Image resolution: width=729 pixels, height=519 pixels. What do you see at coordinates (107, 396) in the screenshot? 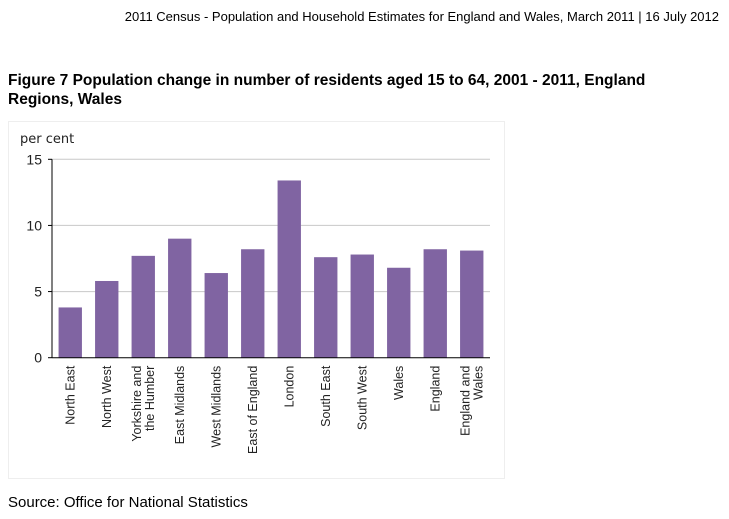
I see `x-tick-label: North West` at bounding box center [107, 396].